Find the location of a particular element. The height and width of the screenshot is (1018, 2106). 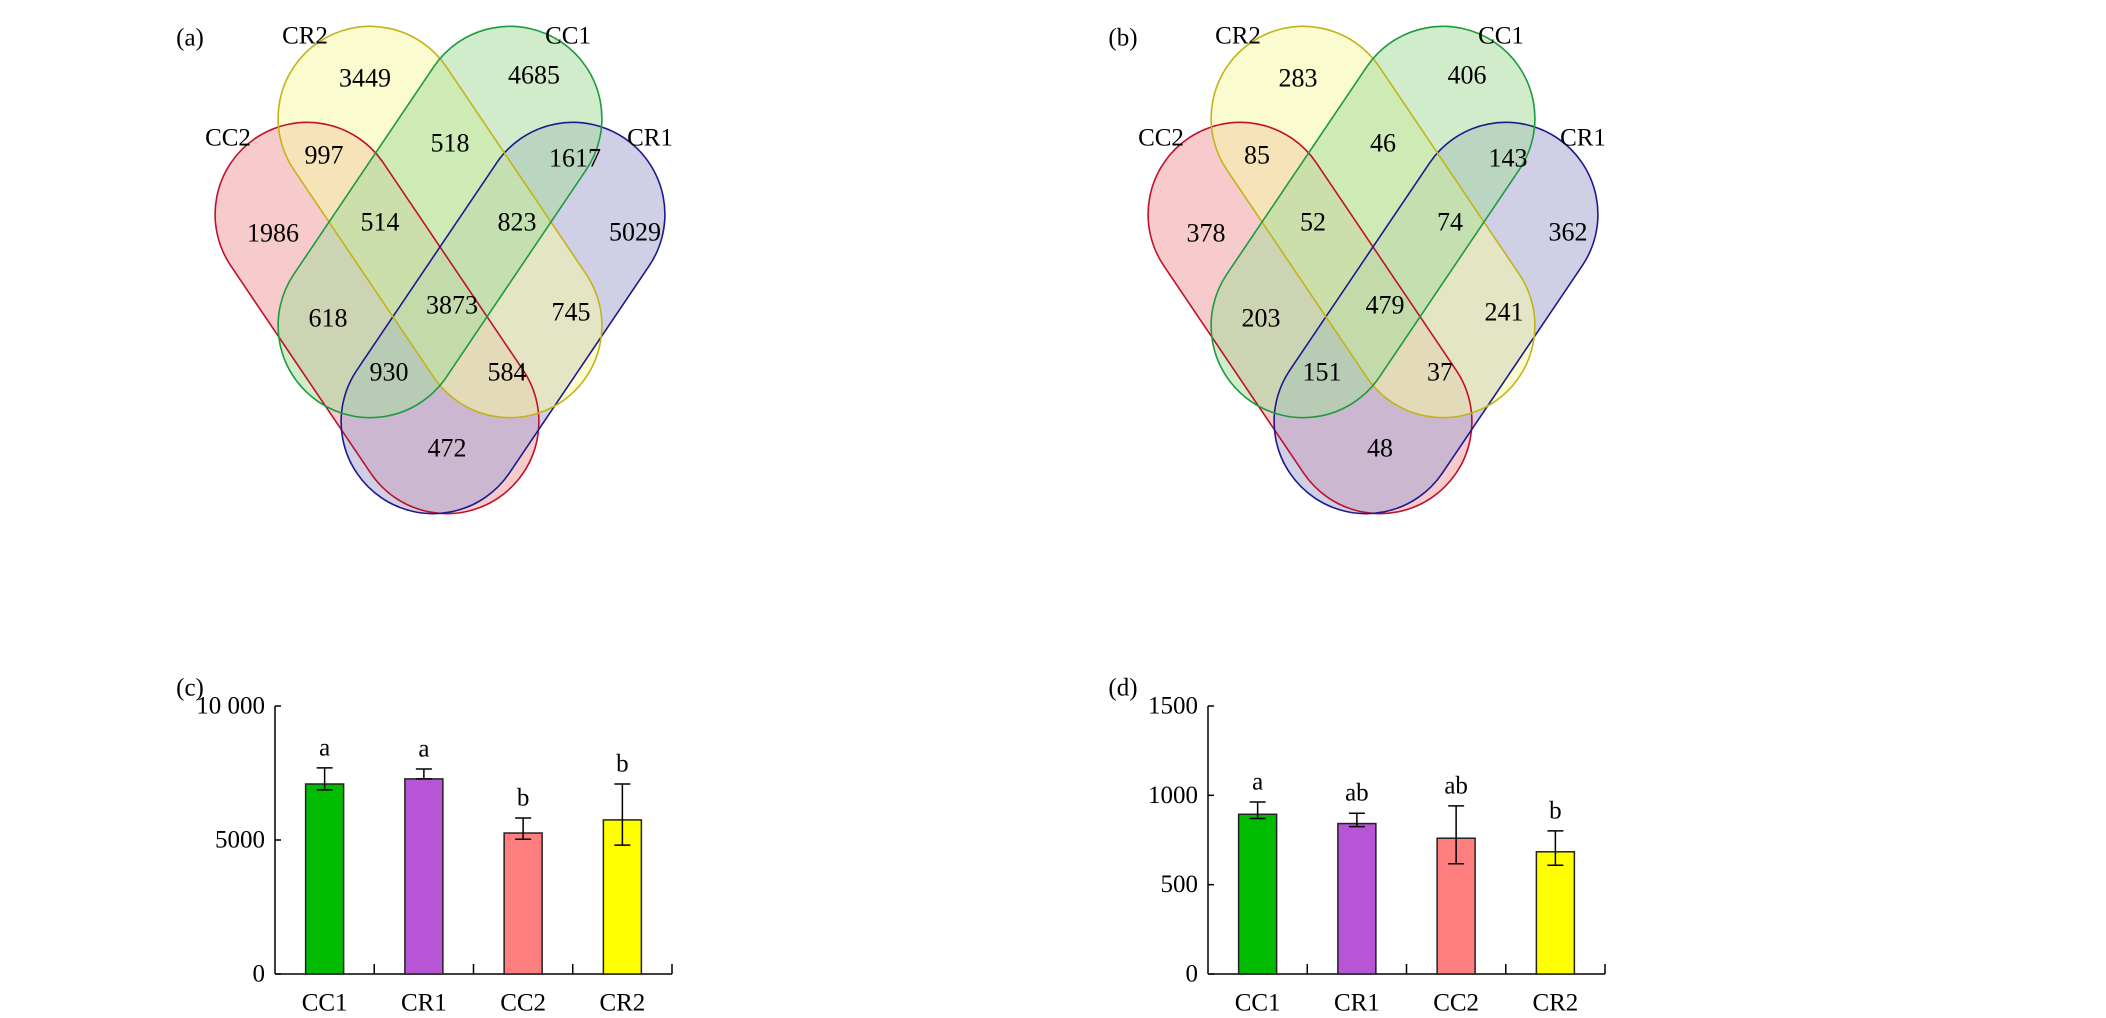

region-count-cc2-cr1: 48 is located at coordinates (1380, 448).